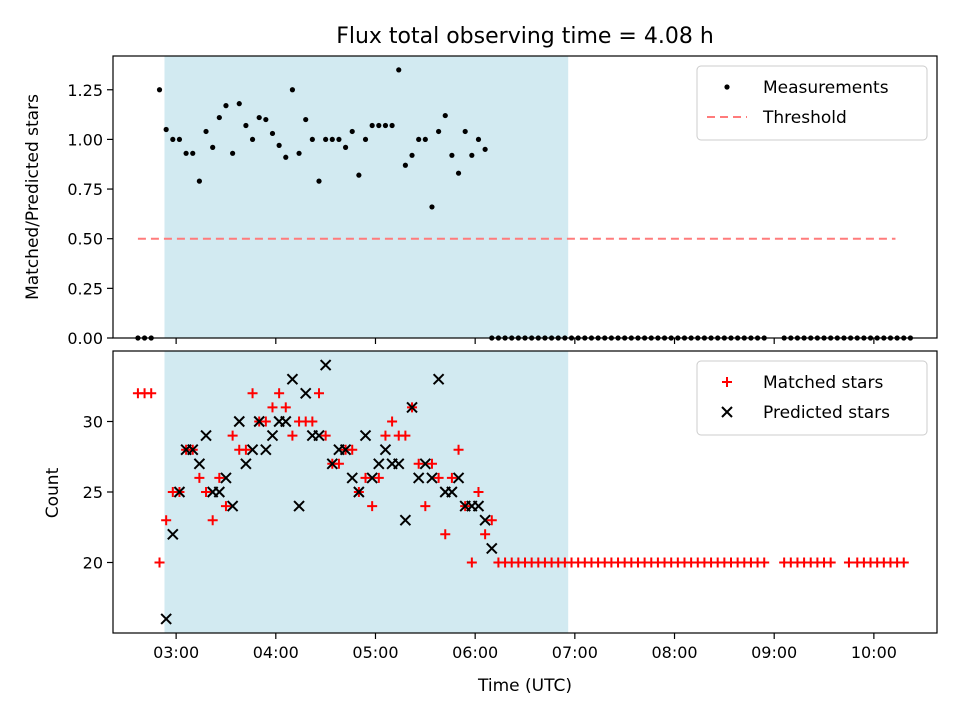 This screenshot has width=960, height=720. Describe the element at coordinates (475, 652) in the screenshot. I see `x-tick-label: 06:00` at that location.